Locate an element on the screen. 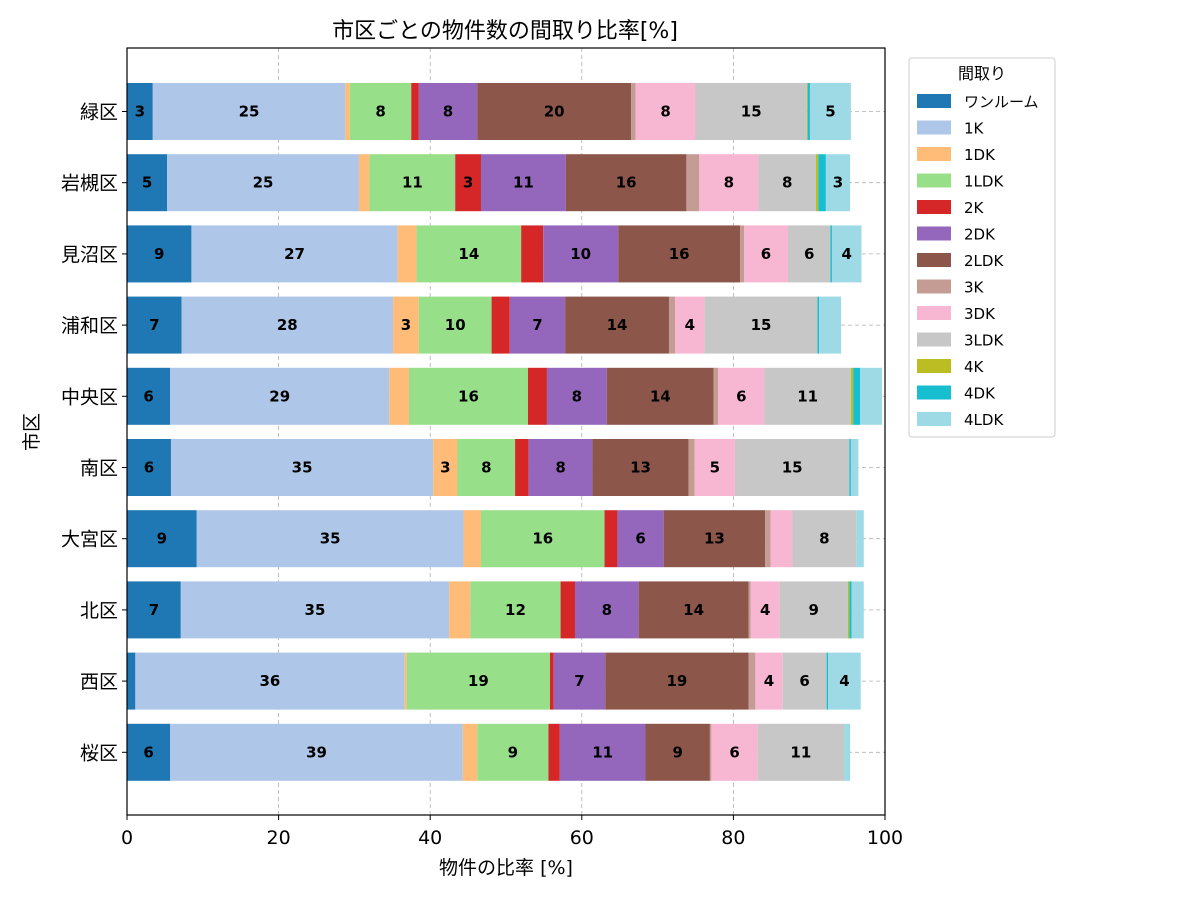 This screenshot has width=1200, height=900. y-tick-label: 緑区 is located at coordinates (99, 113).